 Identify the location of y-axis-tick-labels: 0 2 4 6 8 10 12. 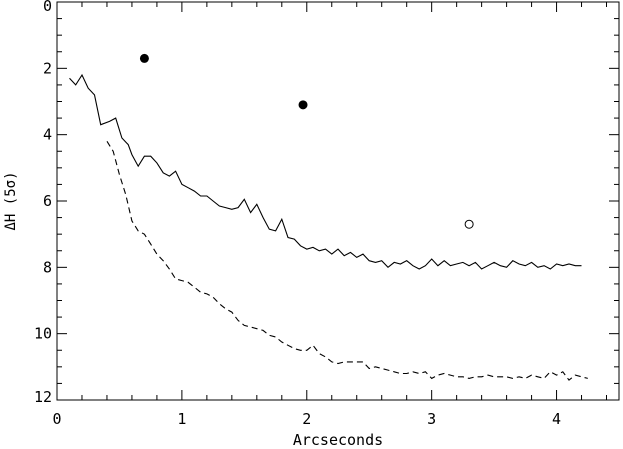
(43, 203).